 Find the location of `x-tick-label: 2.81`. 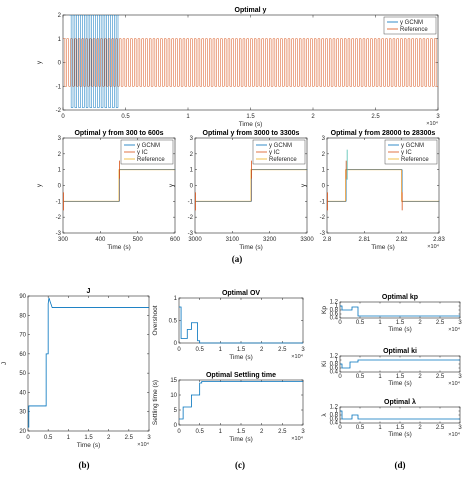

x-tick-label: 2.81 is located at coordinates (364, 240).